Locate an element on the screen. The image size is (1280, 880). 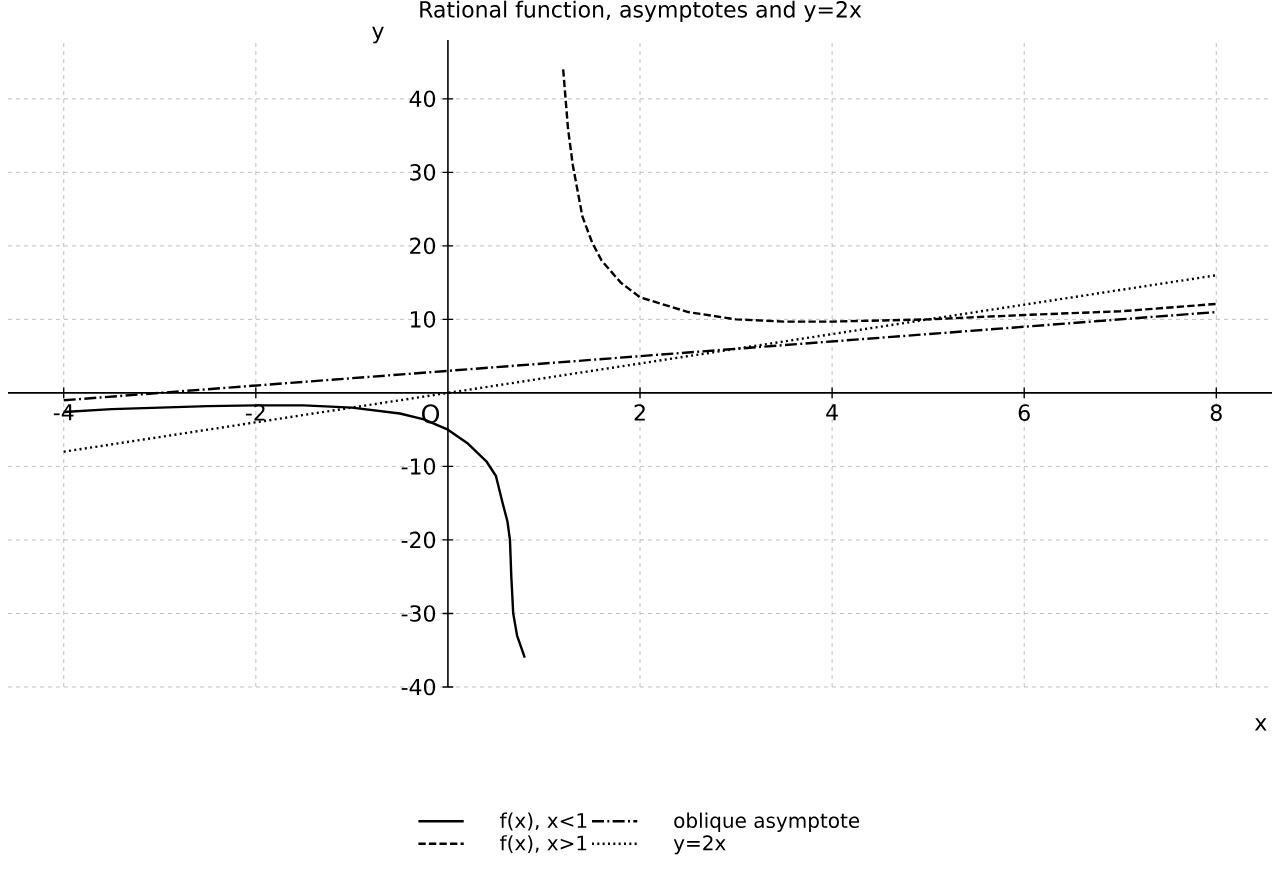
y-axis-title: y is located at coordinates (378, 35).